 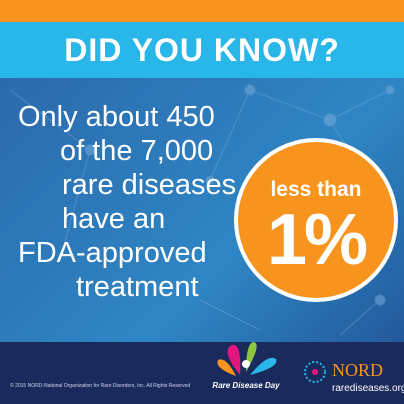 I want to click on body-line: treatment, so click(x=137, y=287).